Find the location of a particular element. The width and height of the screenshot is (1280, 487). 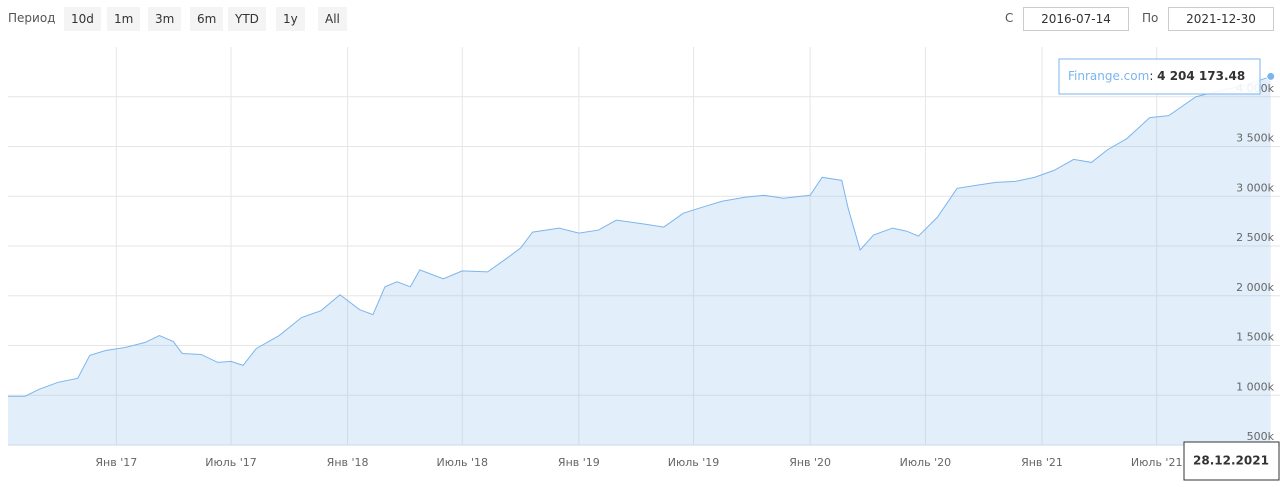

period-button: 1m is located at coordinates (124, 19).